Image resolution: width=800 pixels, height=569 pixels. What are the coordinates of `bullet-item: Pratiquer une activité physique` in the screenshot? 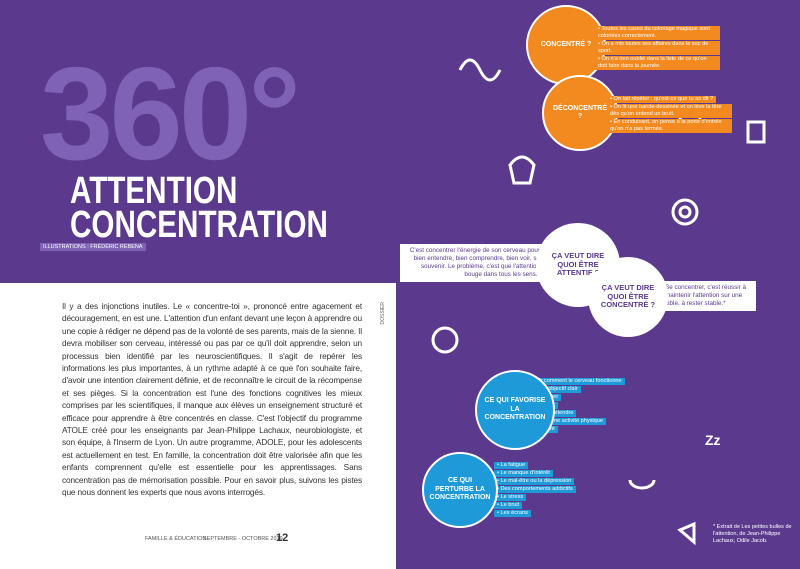 It's located at (563, 421).